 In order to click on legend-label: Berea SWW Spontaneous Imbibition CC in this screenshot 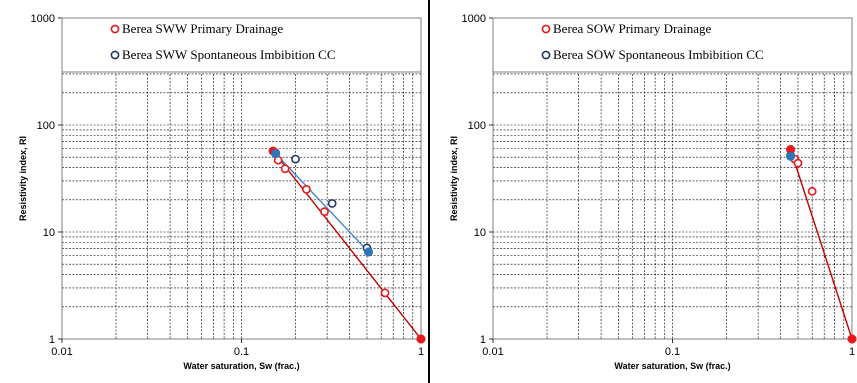, I will do `click(229, 54)`.